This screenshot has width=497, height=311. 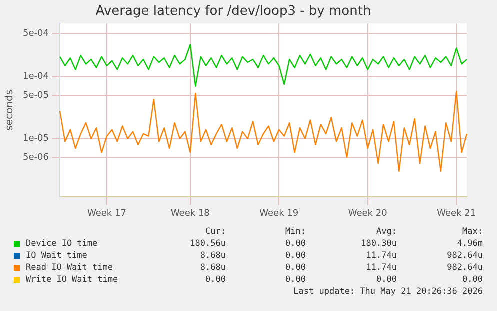 What do you see at coordinates (72, 280) in the screenshot?
I see `legend-label: Write IO Wait time` at bounding box center [72, 280].